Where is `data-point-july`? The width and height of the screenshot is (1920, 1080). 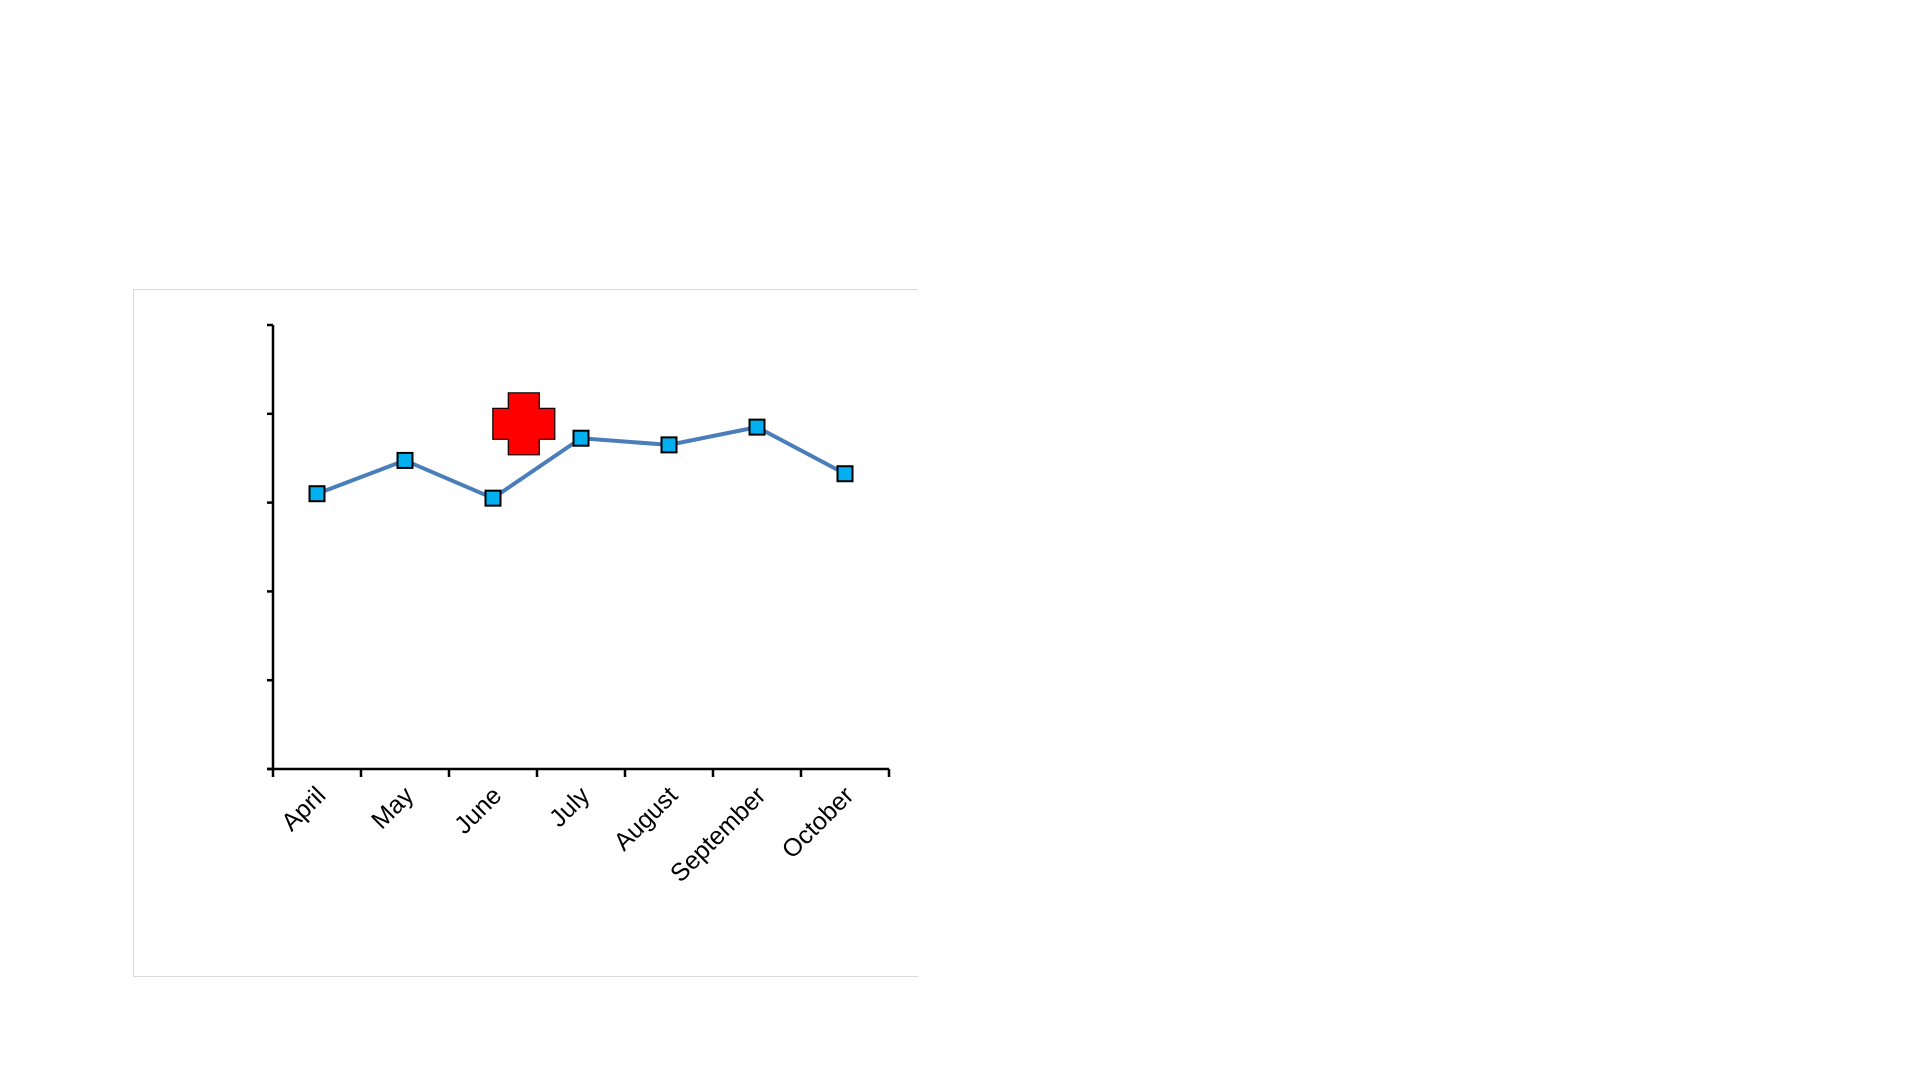
data-point-july is located at coordinates (581, 438).